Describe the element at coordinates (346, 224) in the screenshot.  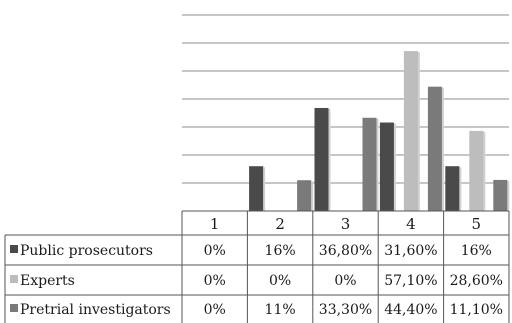
I see `category-label: 3` at that location.